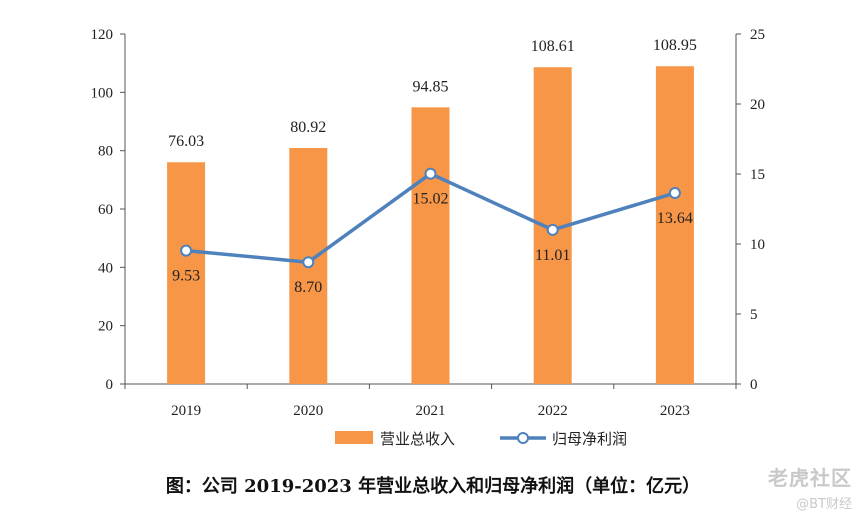 This screenshot has width=866, height=527. I want to click on bar-data-label: 108.95, so click(675, 45).